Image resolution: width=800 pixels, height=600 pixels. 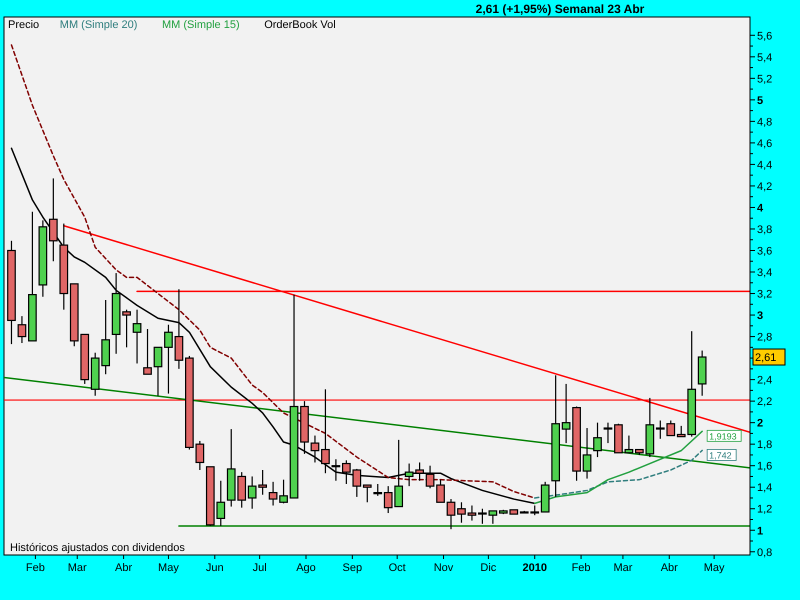 I want to click on x-tick-label: Ago, so click(x=306, y=568).